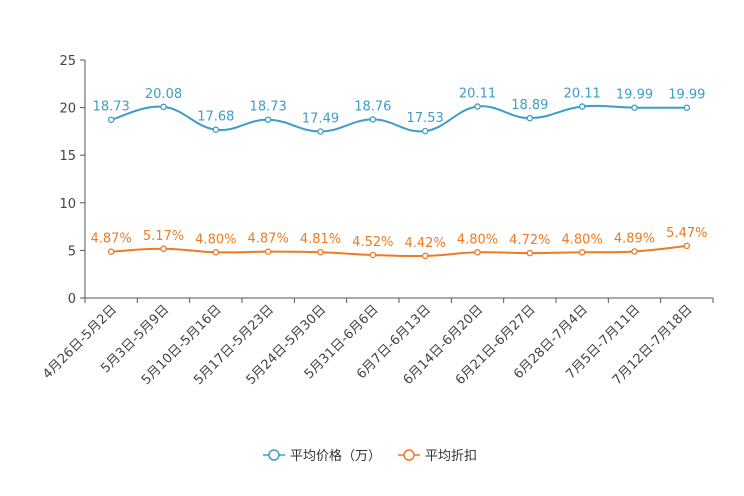 This screenshot has width=744, height=496. I want to click on data-label: 20.08, so click(163, 94).